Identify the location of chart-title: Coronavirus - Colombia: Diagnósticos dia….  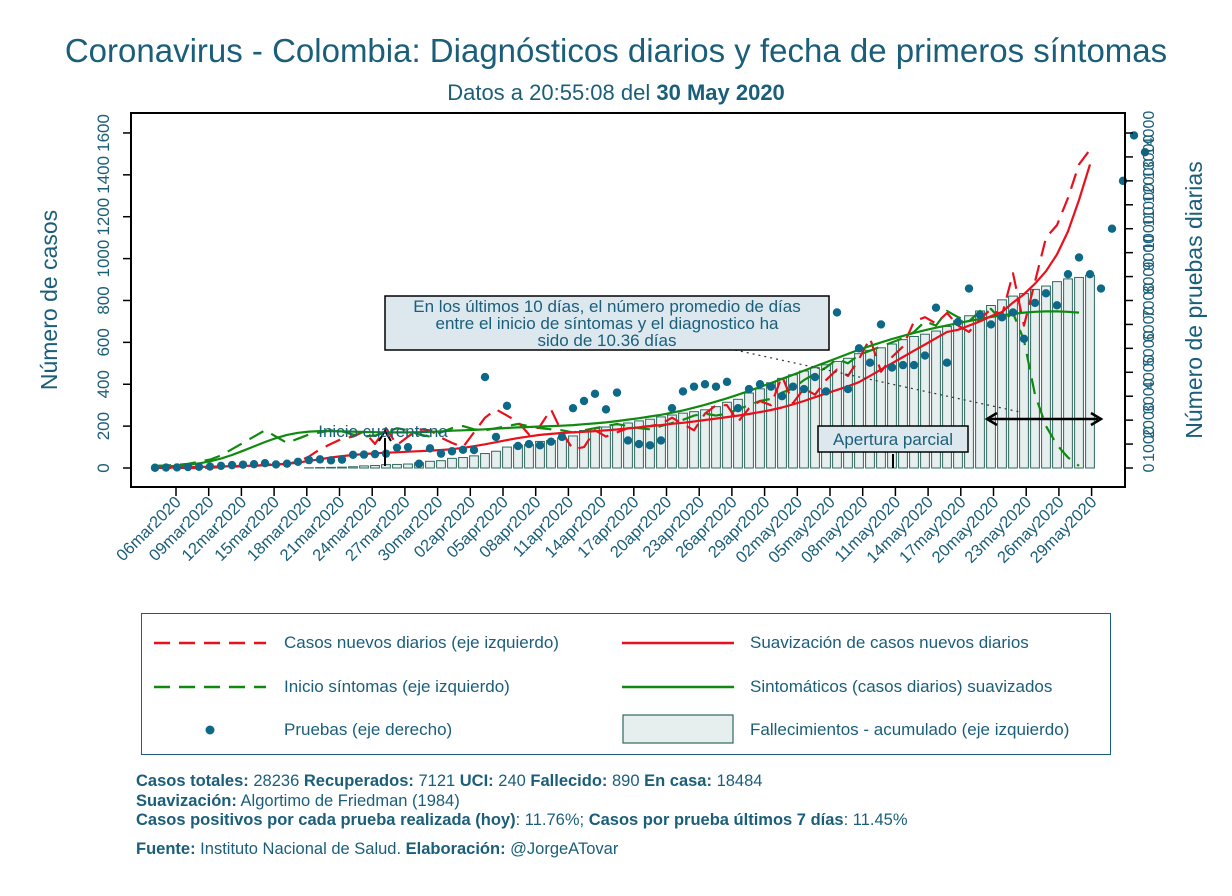
(616, 50).